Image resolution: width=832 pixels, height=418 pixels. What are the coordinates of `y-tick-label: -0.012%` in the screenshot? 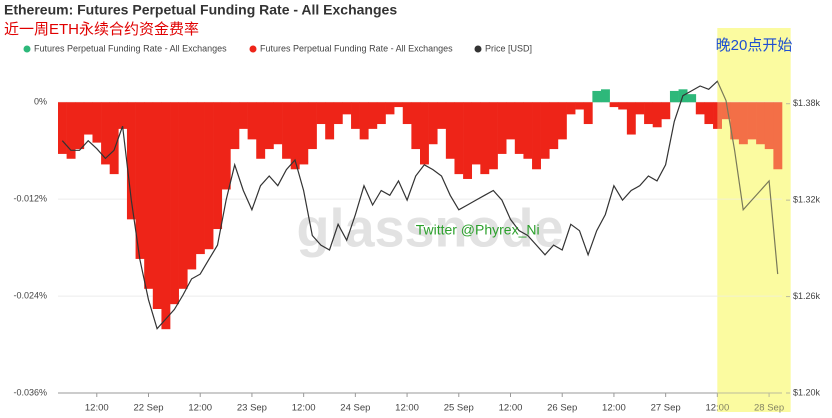 It's located at (30, 199).